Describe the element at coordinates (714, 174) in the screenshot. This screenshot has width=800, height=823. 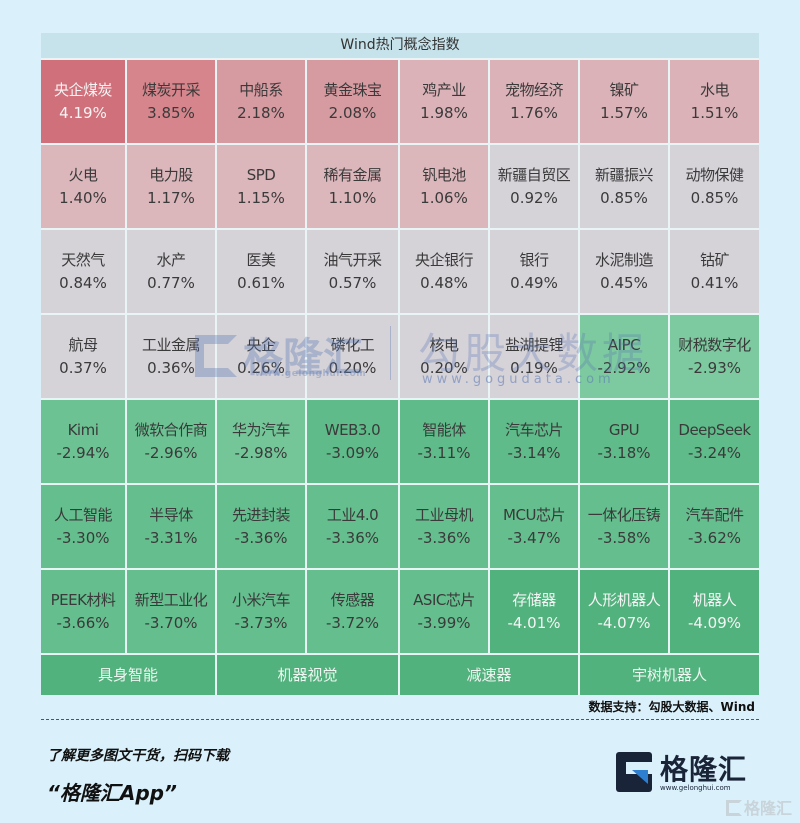
I see `concept-name: 动物保健` at that location.